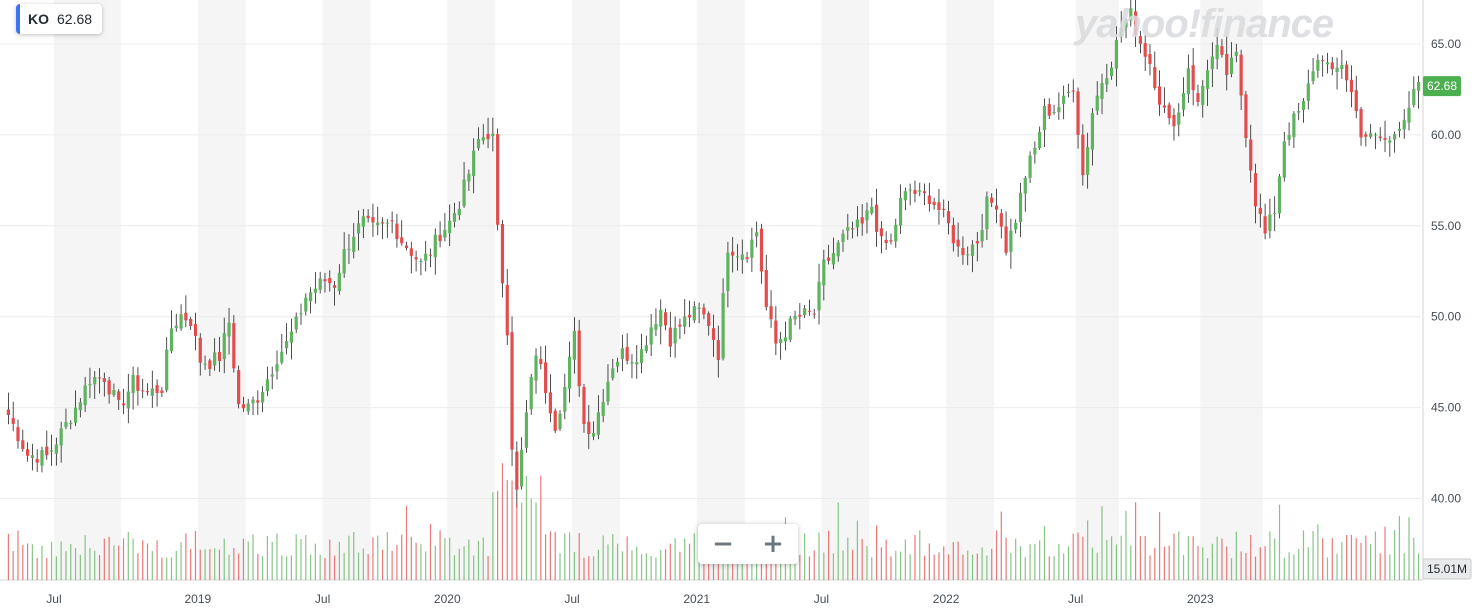 The width and height of the screenshot is (1483, 614). I want to click on yahoo-finance-logo: yahoo!finance, so click(1204, 24).